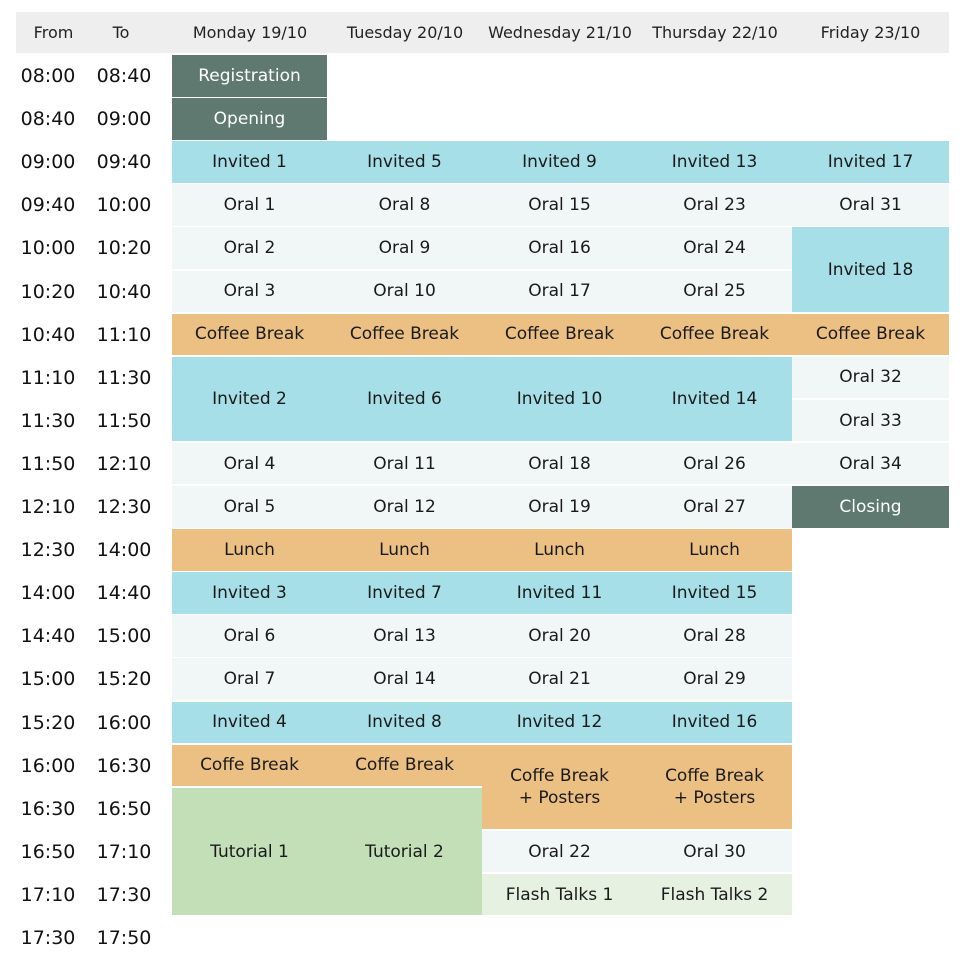  Describe the element at coordinates (714, 205) in the screenshot. I see `session-cell: Oral 23` at that location.